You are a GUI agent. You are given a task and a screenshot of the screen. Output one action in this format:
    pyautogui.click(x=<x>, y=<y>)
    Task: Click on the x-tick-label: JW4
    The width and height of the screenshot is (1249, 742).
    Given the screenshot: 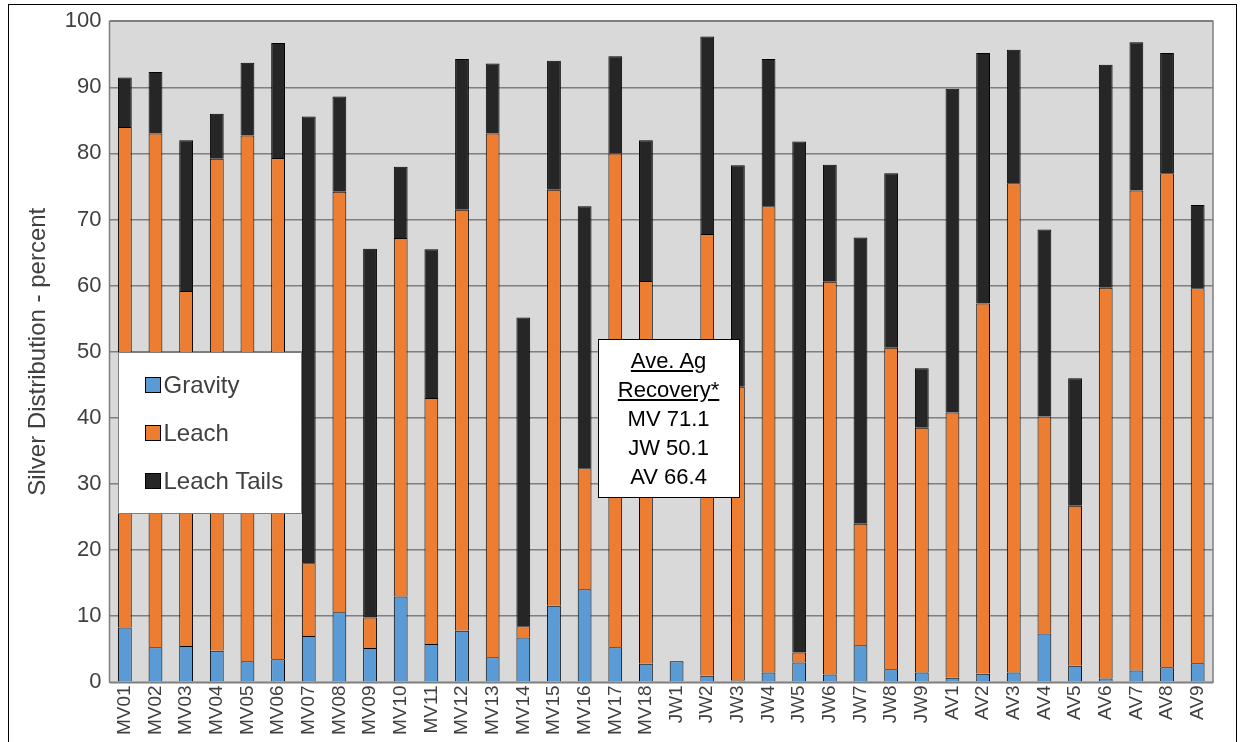 What is the action you would take?
    pyautogui.click(x=767, y=704)
    